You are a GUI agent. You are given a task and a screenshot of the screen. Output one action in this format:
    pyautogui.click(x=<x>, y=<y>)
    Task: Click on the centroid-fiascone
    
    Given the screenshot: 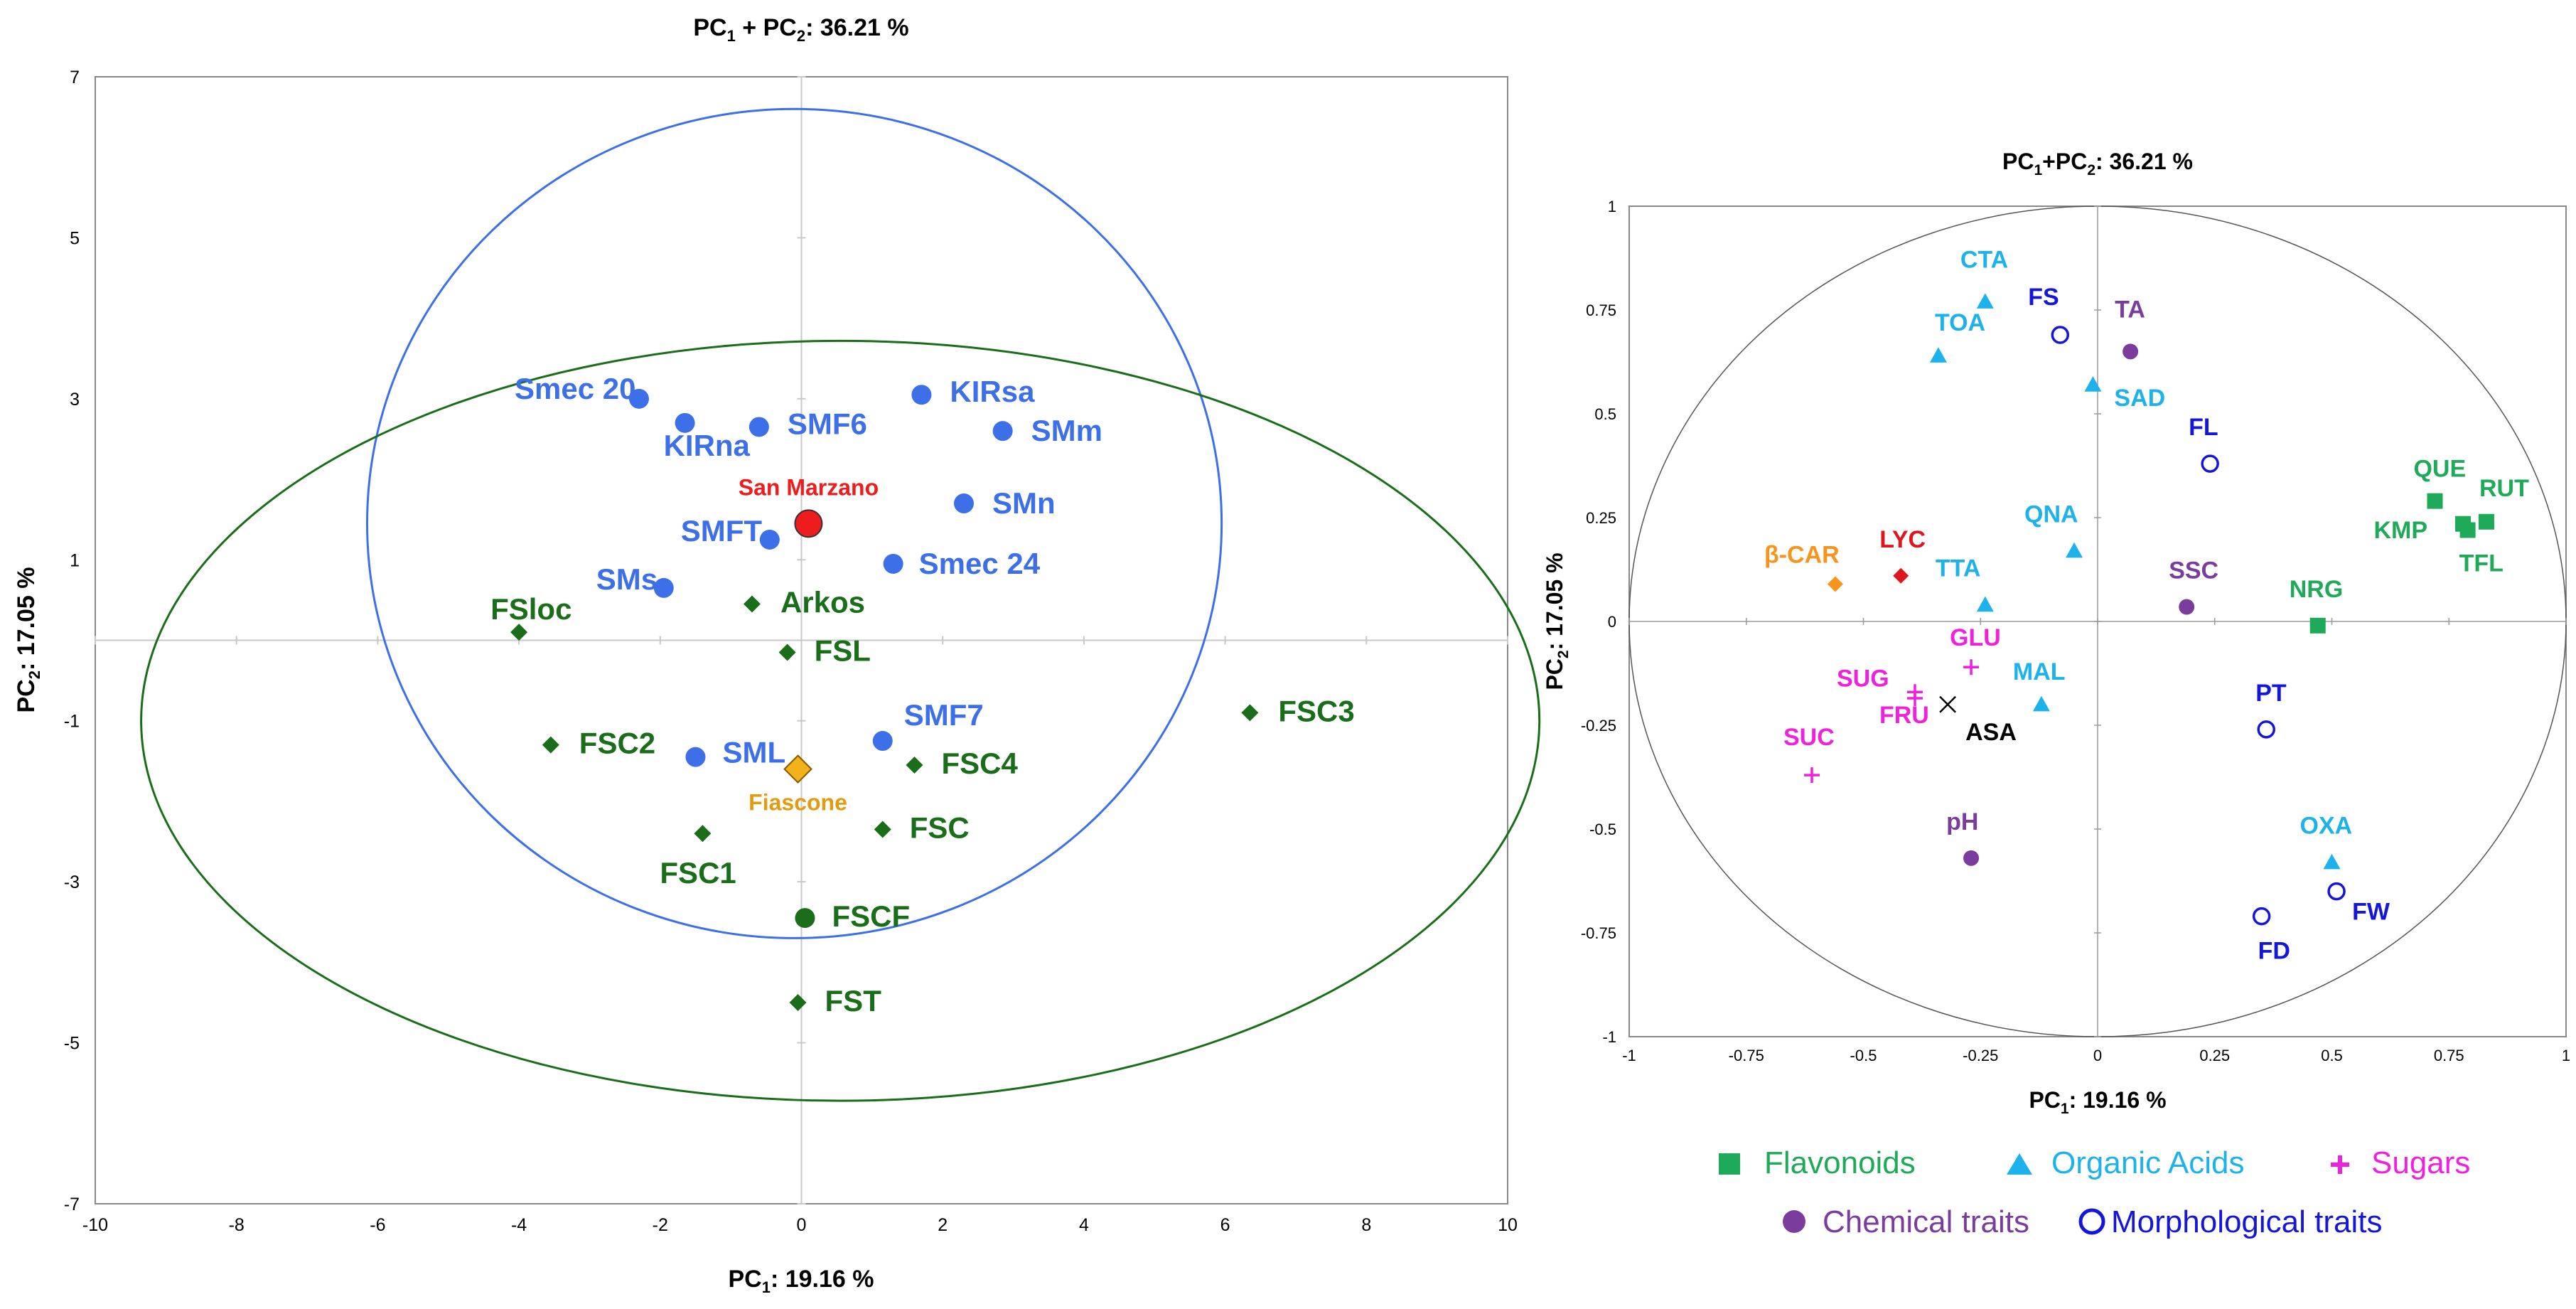 What is the action you would take?
    pyautogui.click(x=797, y=769)
    